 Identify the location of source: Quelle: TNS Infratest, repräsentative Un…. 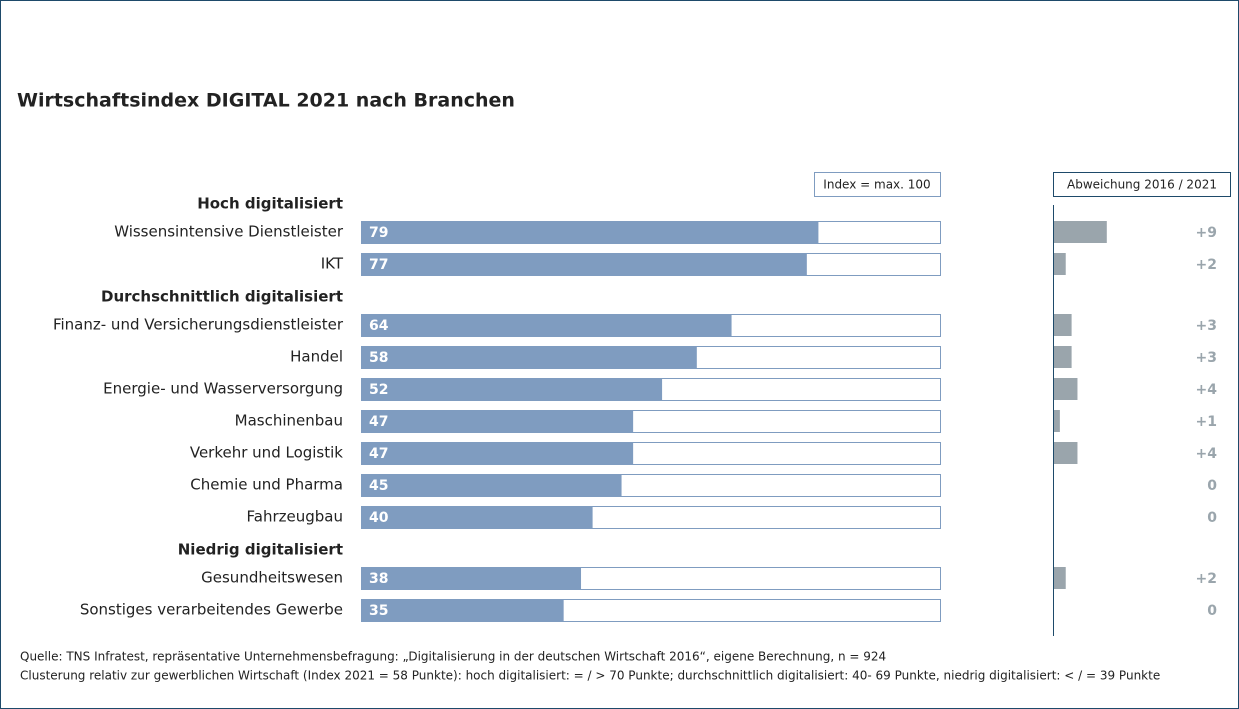
(453, 657).